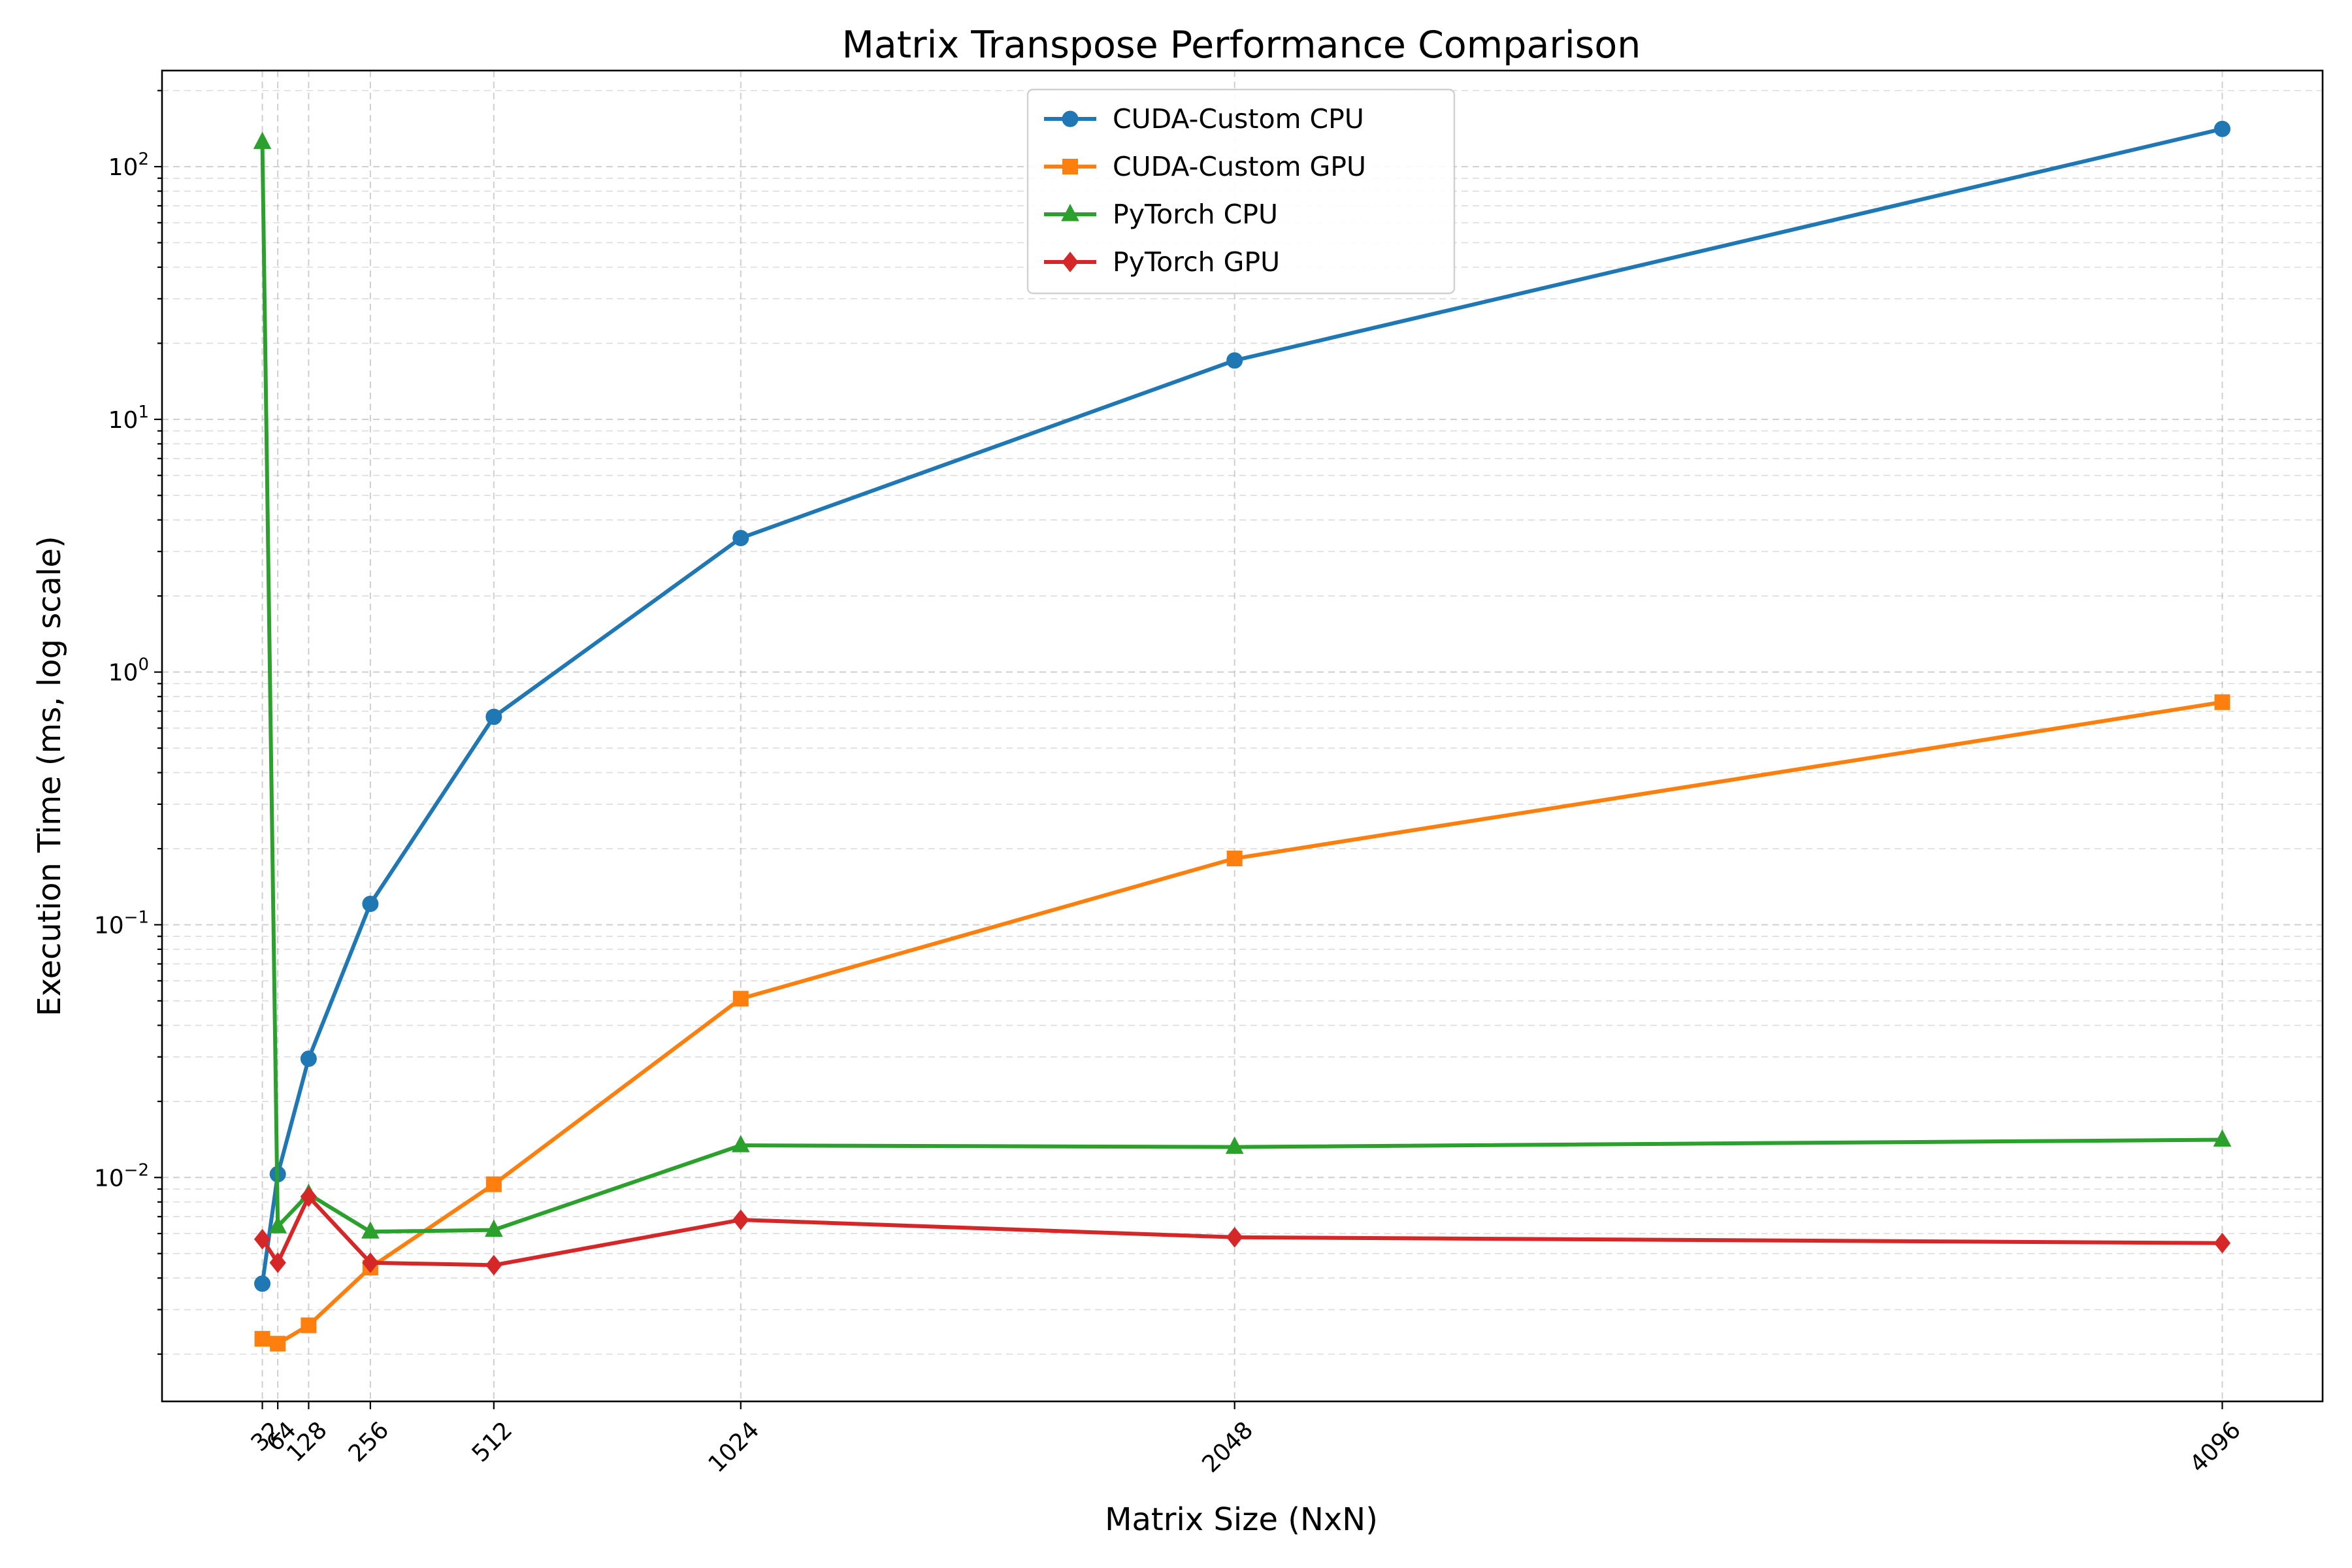 This screenshot has height=1568, width=2352. I want to click on y-tick-label: 10⁻¹, so click(121, 923).